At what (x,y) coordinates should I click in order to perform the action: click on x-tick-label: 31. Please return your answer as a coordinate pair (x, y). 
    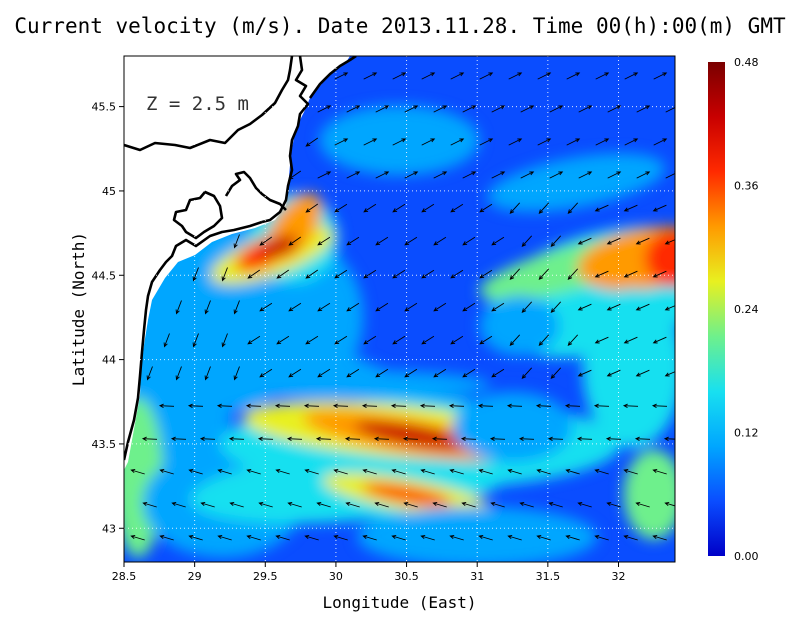
    Looking at the image, I should click on (477, 576).